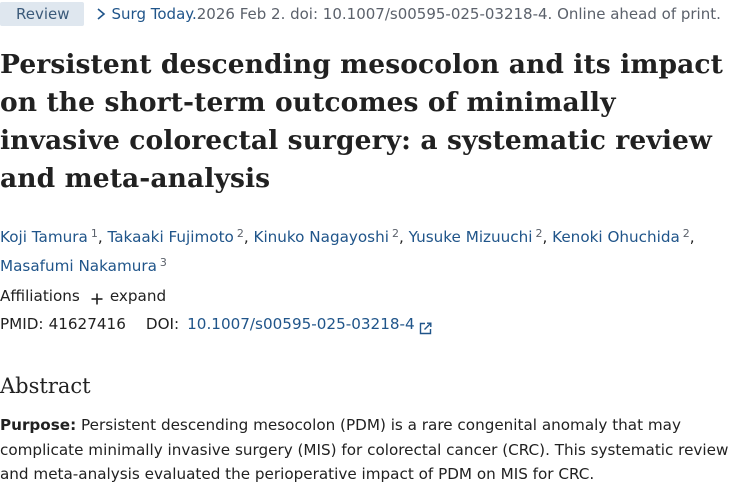 Image resolution: width=750 pixels, height=500 pixels. I want to click on doi-link: 10.1007/s00595-025-03218-4, so click(301, 324).